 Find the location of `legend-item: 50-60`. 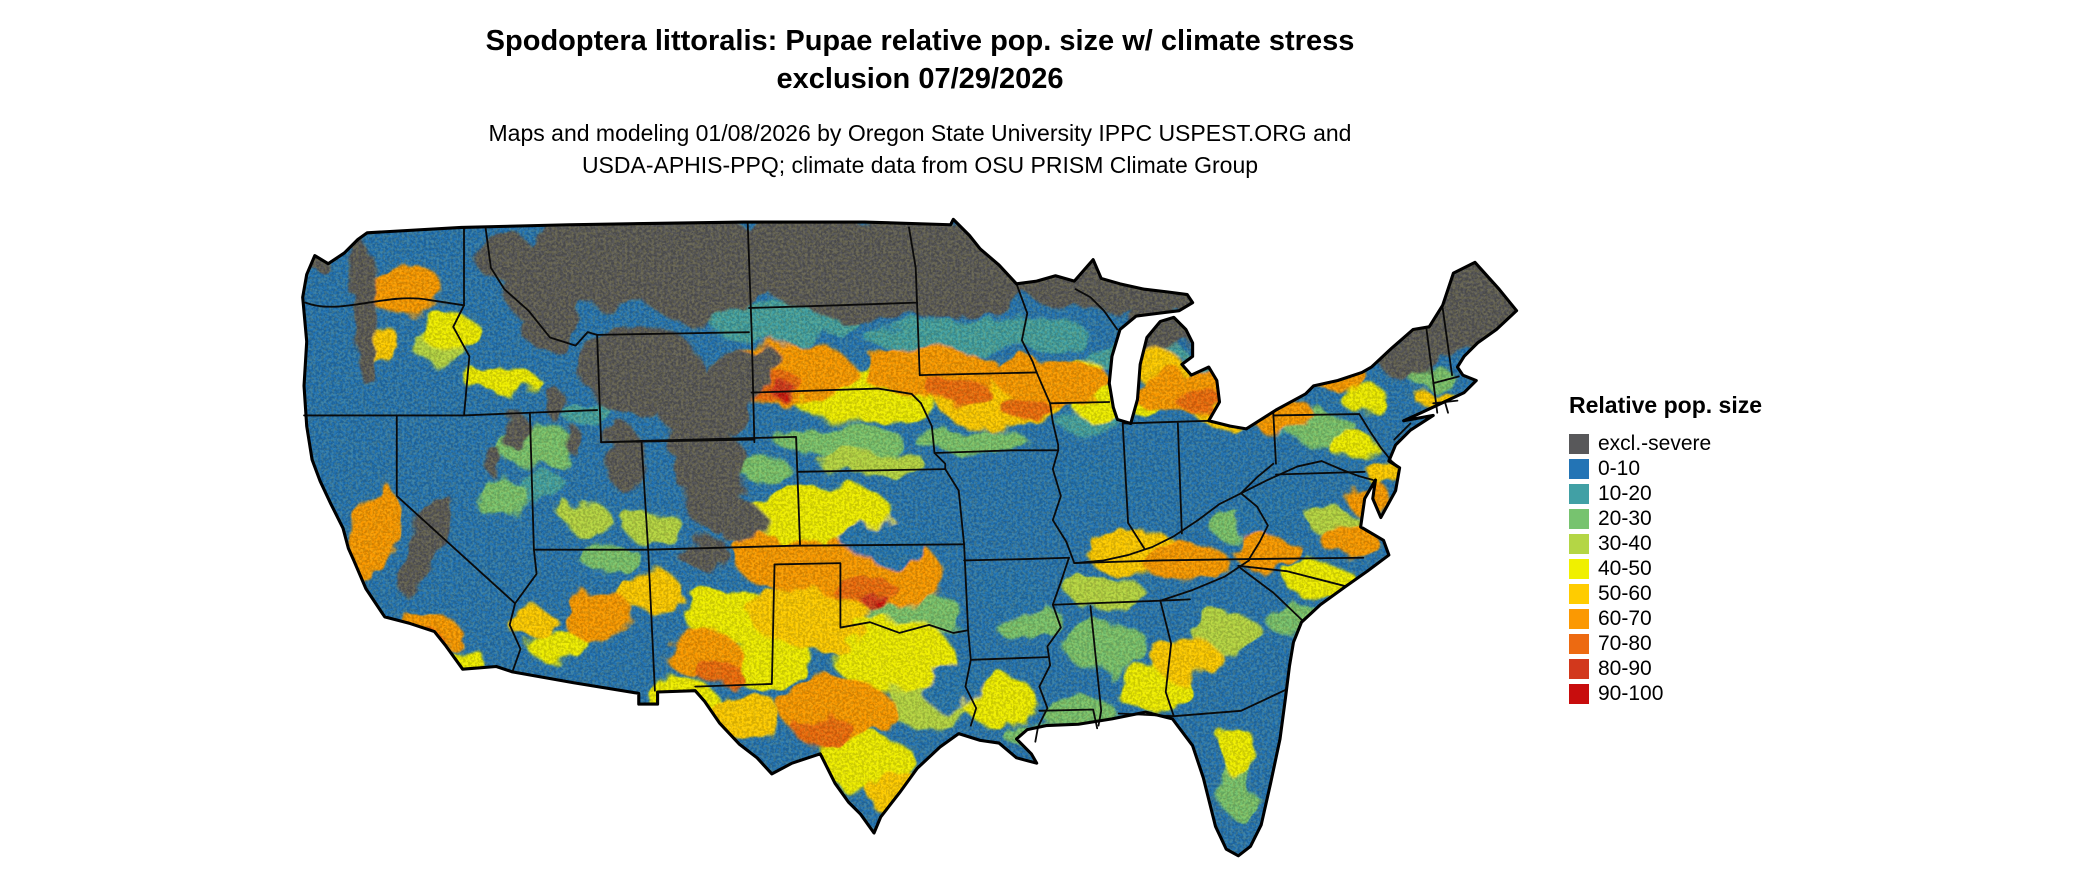

legend-item: 50-60 is located at coordinates (1665, 593).